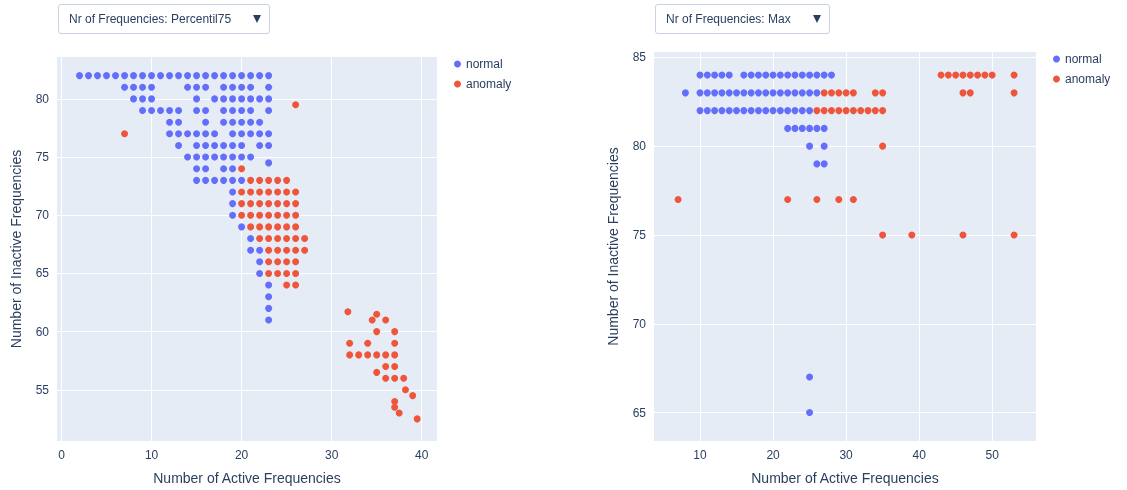 The image size is (1127, 490). Describe the element at coordinates (42, 389) in the screenshot. I see `y-tick-label: 55` at that location.